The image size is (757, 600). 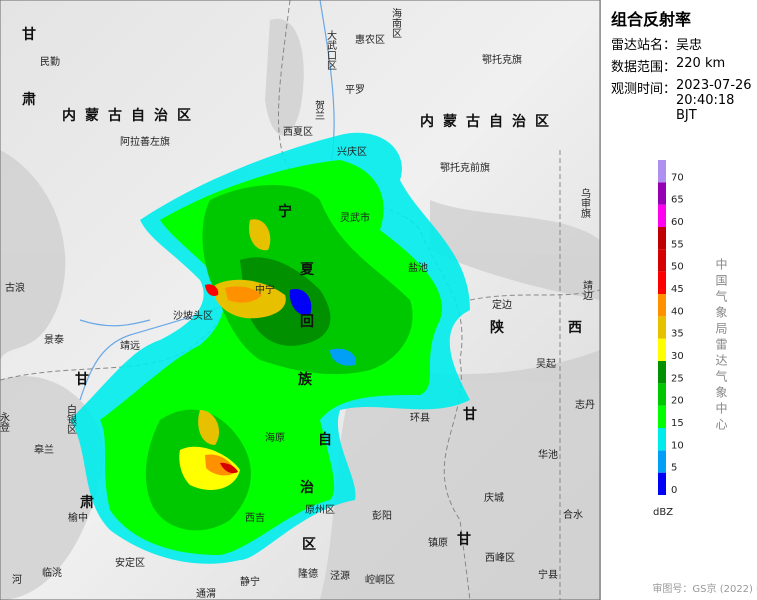 What do you see at coordinates (548, 454) in the screenshot?
I see `place-label: 华池` at bounding box center [548, 454].